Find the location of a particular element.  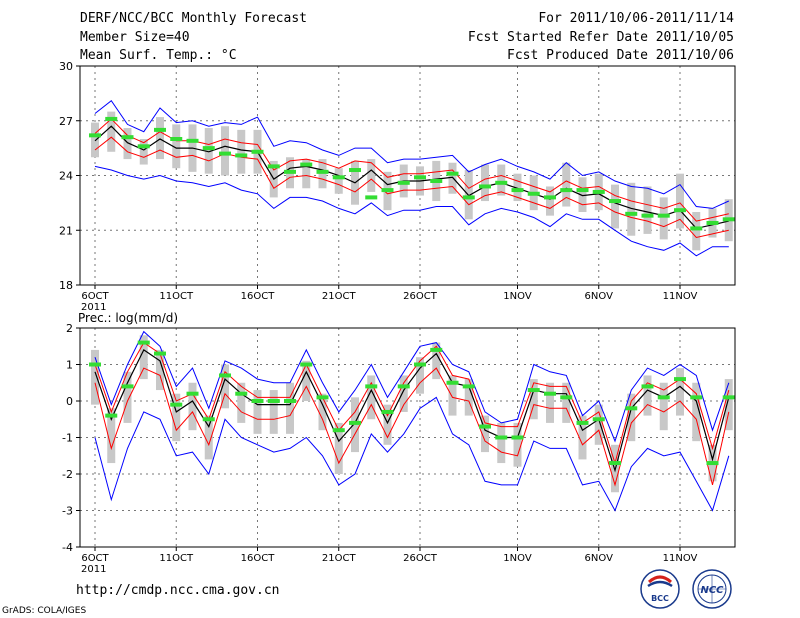

y-tick-label: 30 is located at coordinates (66, 66).